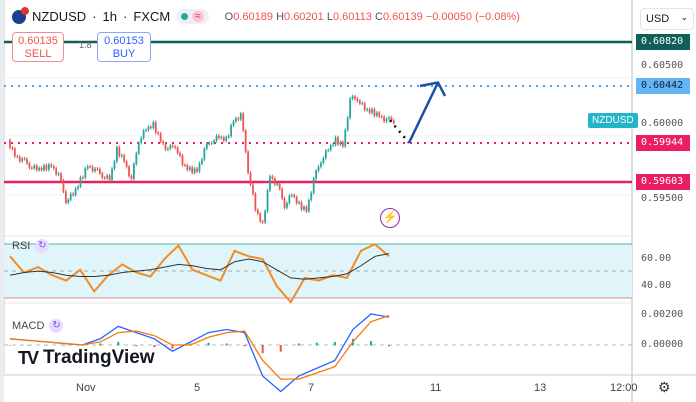 Image resolution: width=696 pixels, height=402 pixels. Describe the element at coordinates (433, 89) in the screenshot. I see `arrow-head-icon` at that location.